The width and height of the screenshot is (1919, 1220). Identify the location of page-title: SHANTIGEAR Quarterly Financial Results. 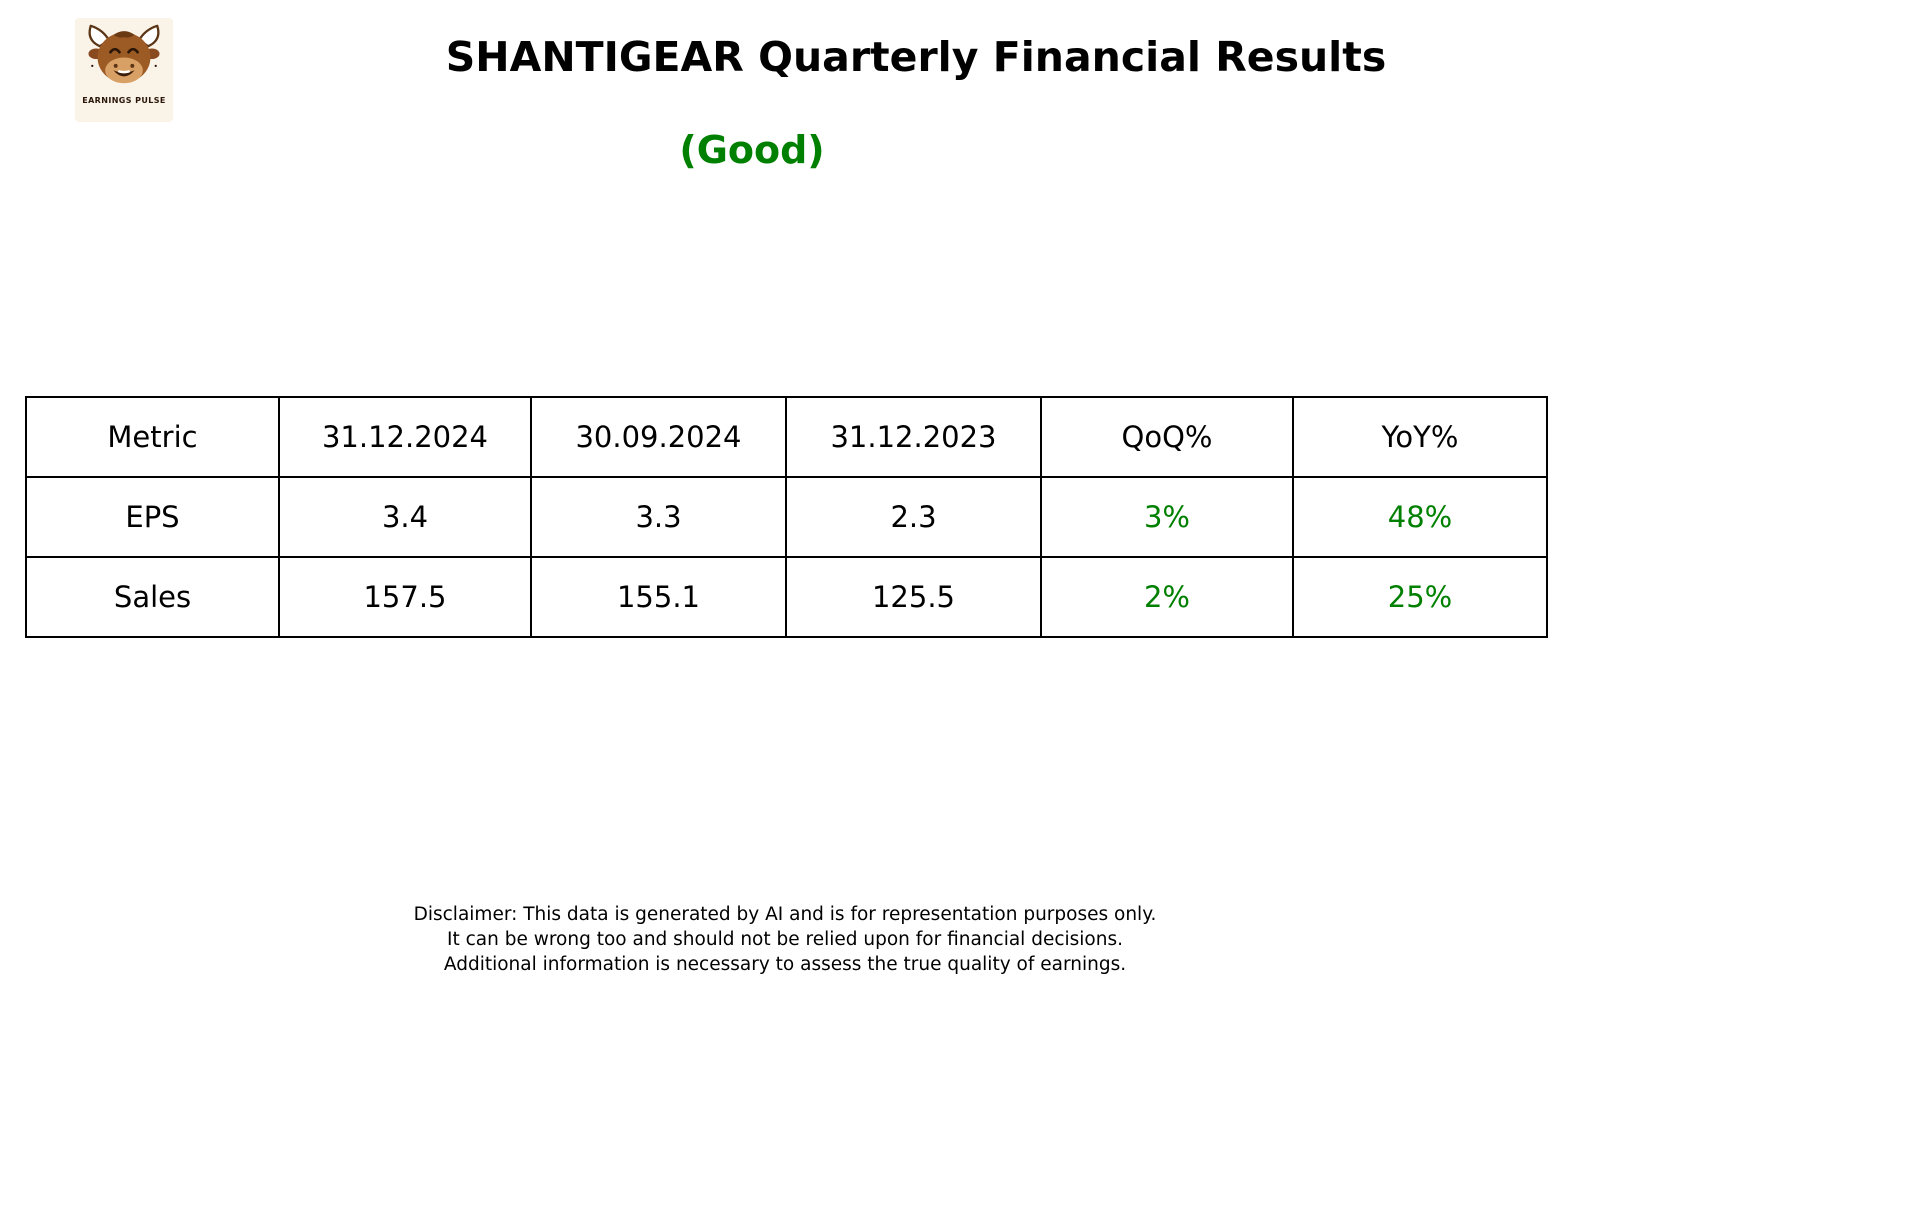
(916, 57).